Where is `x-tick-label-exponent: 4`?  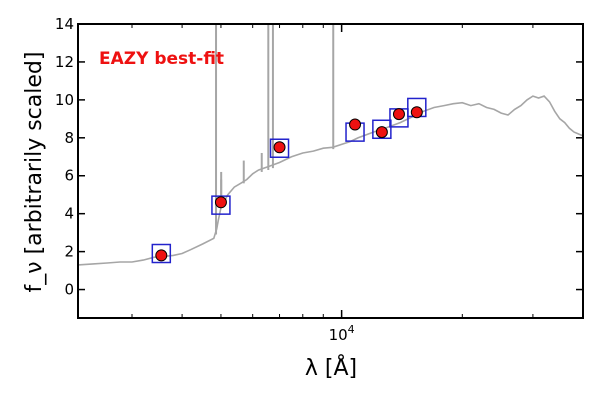
x-tick-label-exponent: 4 is located at coordinates (351, 329).